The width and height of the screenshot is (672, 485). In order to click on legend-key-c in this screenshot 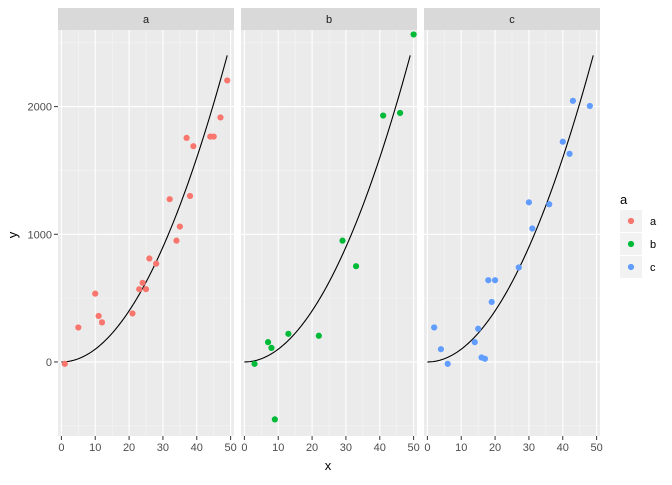, I will do `click(631, 267)`.